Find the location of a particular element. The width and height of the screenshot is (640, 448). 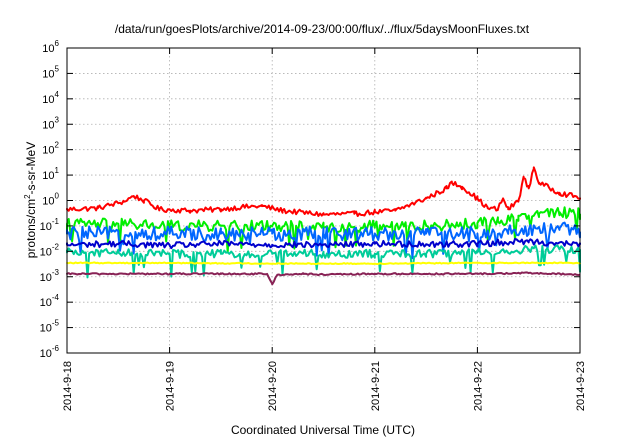

y-tick-label: 10⁰ is located at coordinates (50, 200).